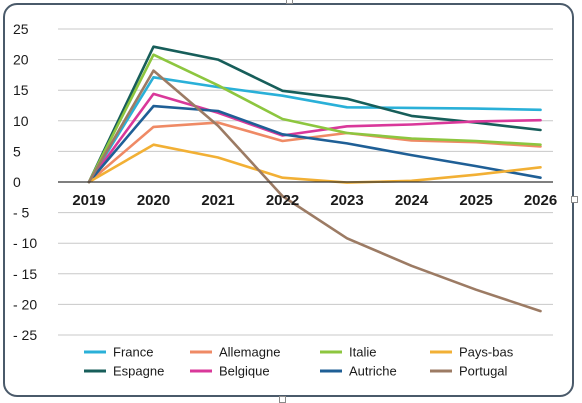 This screenshot has height=403, width=582. Describe the element at coordinates (314, 163) in the screenshot. I see `series-line-pays-bas` at that location.